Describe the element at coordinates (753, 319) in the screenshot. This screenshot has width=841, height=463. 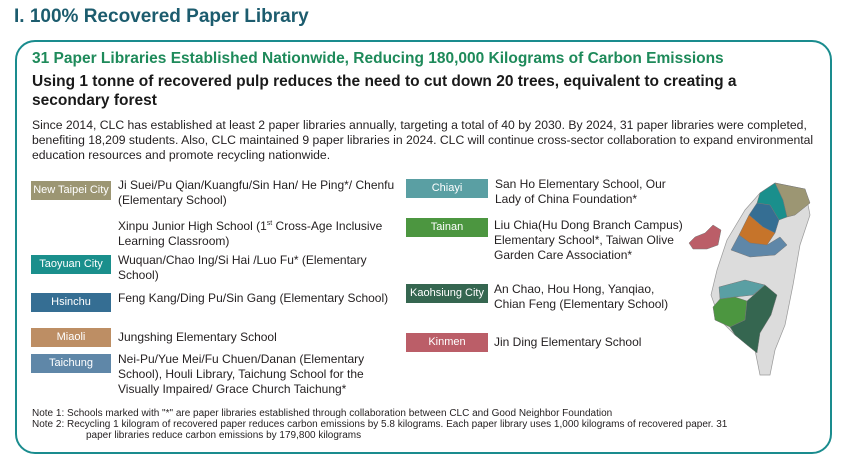
I see `map-kaohsiung` at that location.